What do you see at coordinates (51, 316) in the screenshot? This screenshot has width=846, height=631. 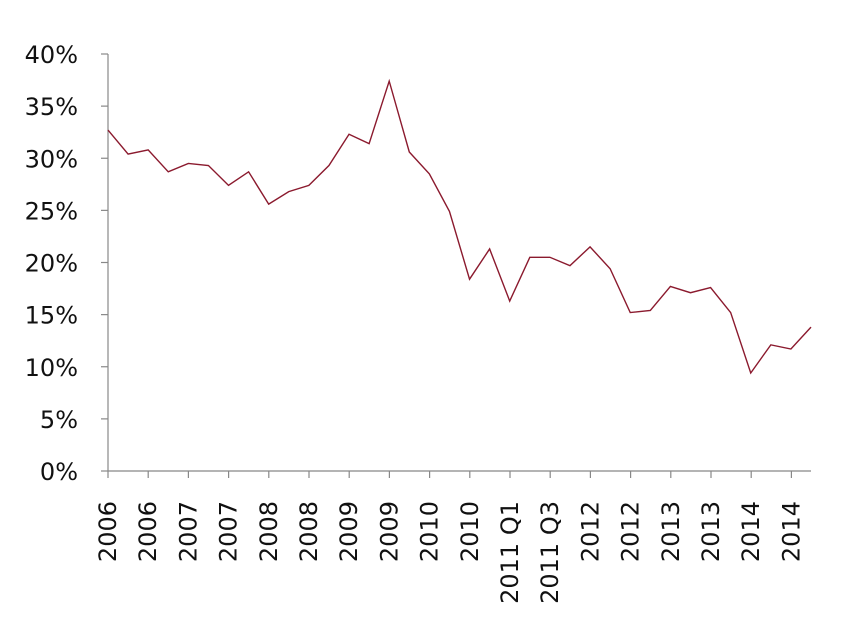 I see `y-tick-label: 15%` at bounding box center [51, 316].